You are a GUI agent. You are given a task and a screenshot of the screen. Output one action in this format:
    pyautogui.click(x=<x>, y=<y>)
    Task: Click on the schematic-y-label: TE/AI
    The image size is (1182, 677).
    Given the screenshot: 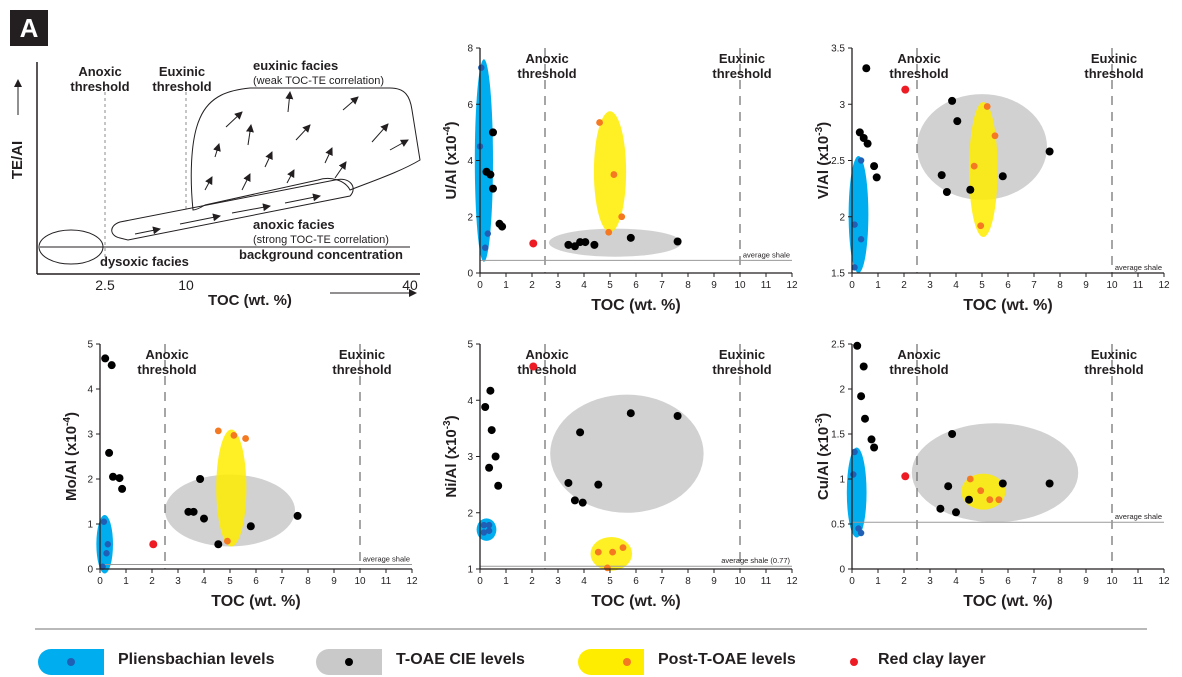 What is the action you would take?
    pyautogui.click(x=17, y=160)
    